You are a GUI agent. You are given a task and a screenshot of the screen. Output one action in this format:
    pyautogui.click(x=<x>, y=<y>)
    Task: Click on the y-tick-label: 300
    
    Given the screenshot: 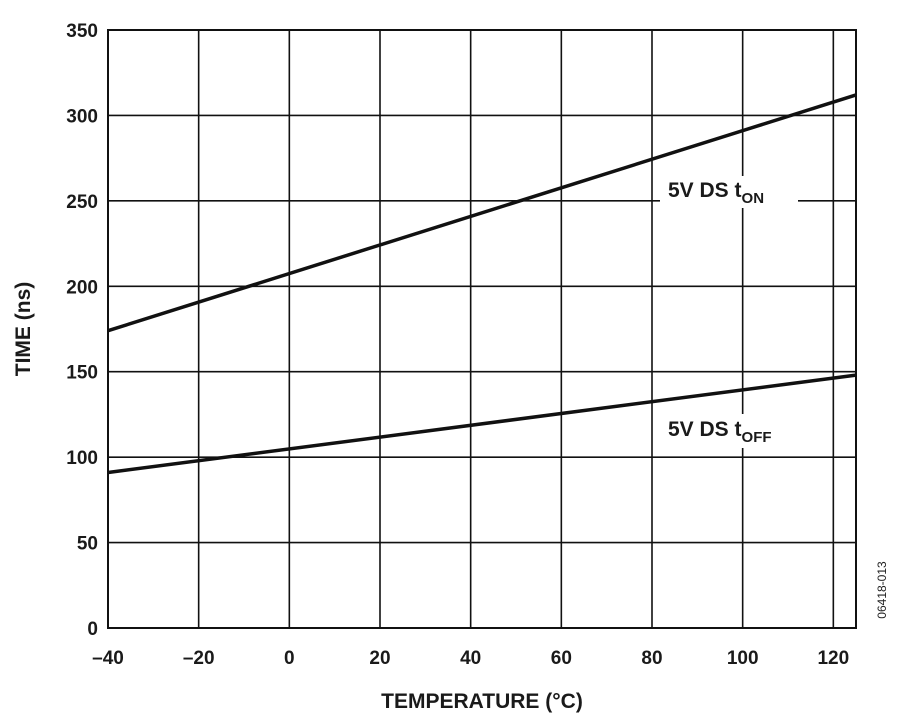 What is the action you would take?
    pyautogui.click(x=82, y=116)
    